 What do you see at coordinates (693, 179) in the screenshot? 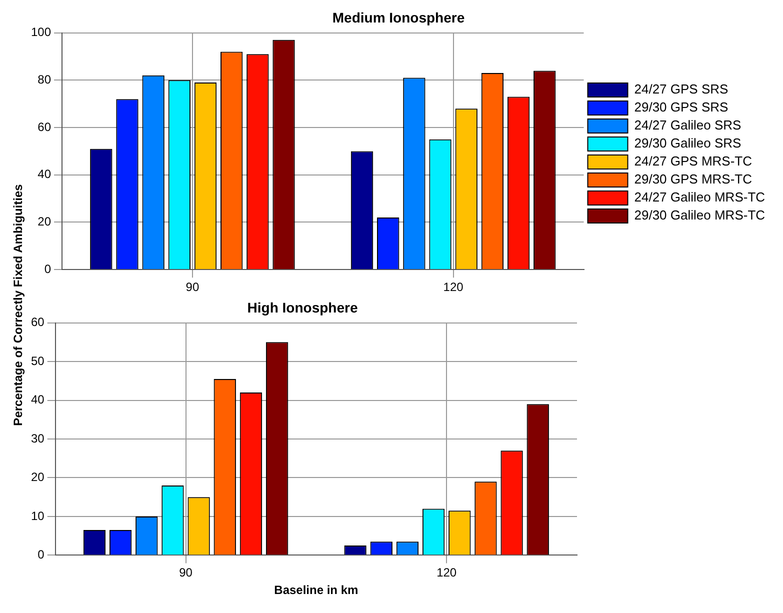
I see `legend-label: 29/30 GPS MRS-TC` at bounding box center [693, 179].